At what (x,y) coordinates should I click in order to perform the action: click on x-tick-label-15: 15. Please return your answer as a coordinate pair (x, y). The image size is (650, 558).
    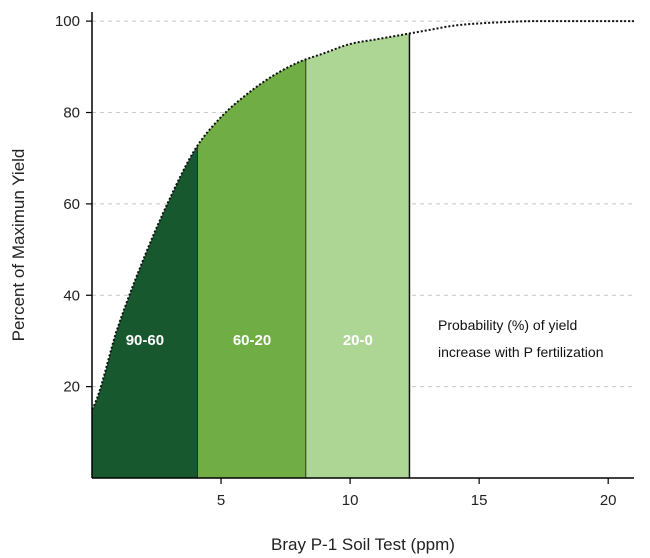
    Looking at the image, I should click on (479, 500).